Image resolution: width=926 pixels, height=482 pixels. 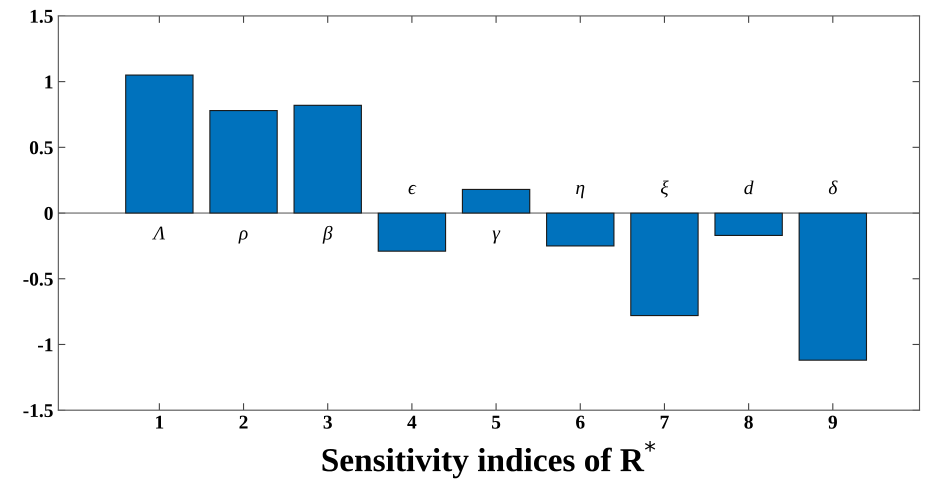 I want to click on x-tick-label: 5, so click(x=496, y=422).